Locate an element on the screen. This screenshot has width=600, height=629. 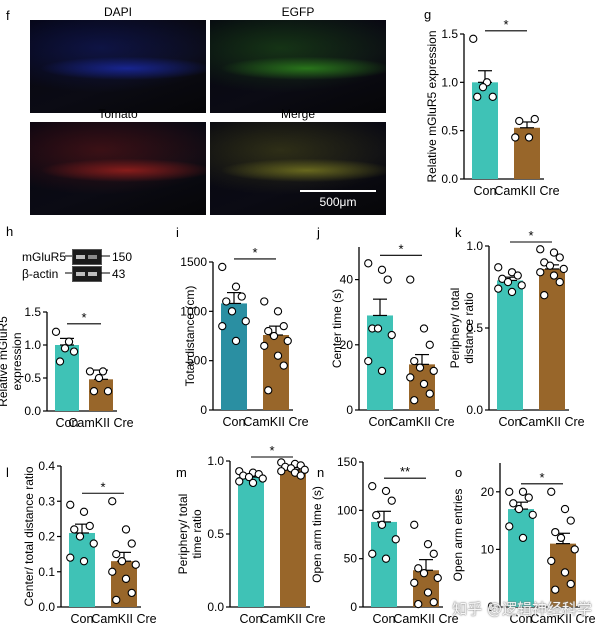
micrograph-merge is located at coordinates (298, 168).